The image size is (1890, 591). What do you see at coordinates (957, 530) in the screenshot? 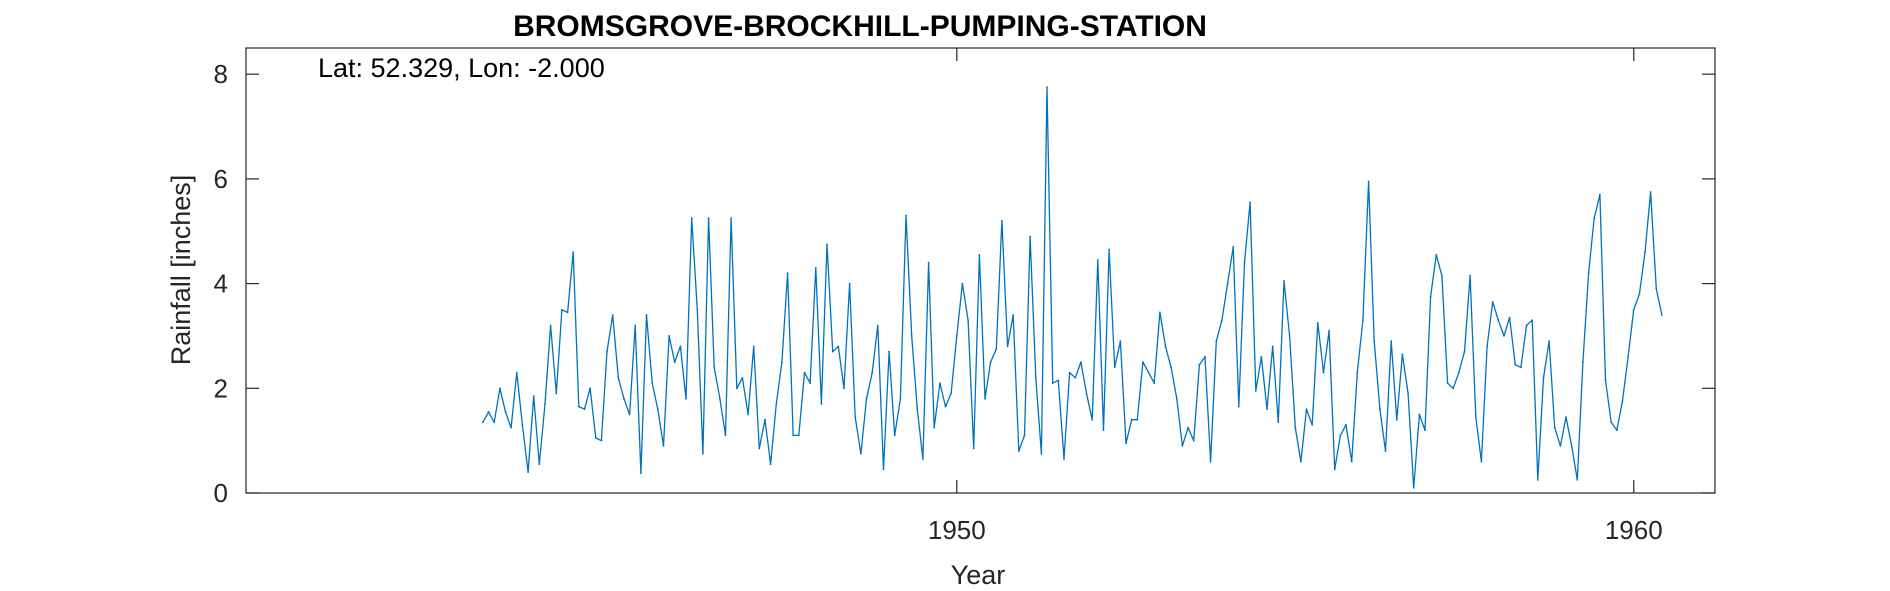
I see `x-tick-label: 1950` at bounding box center [957, 530].